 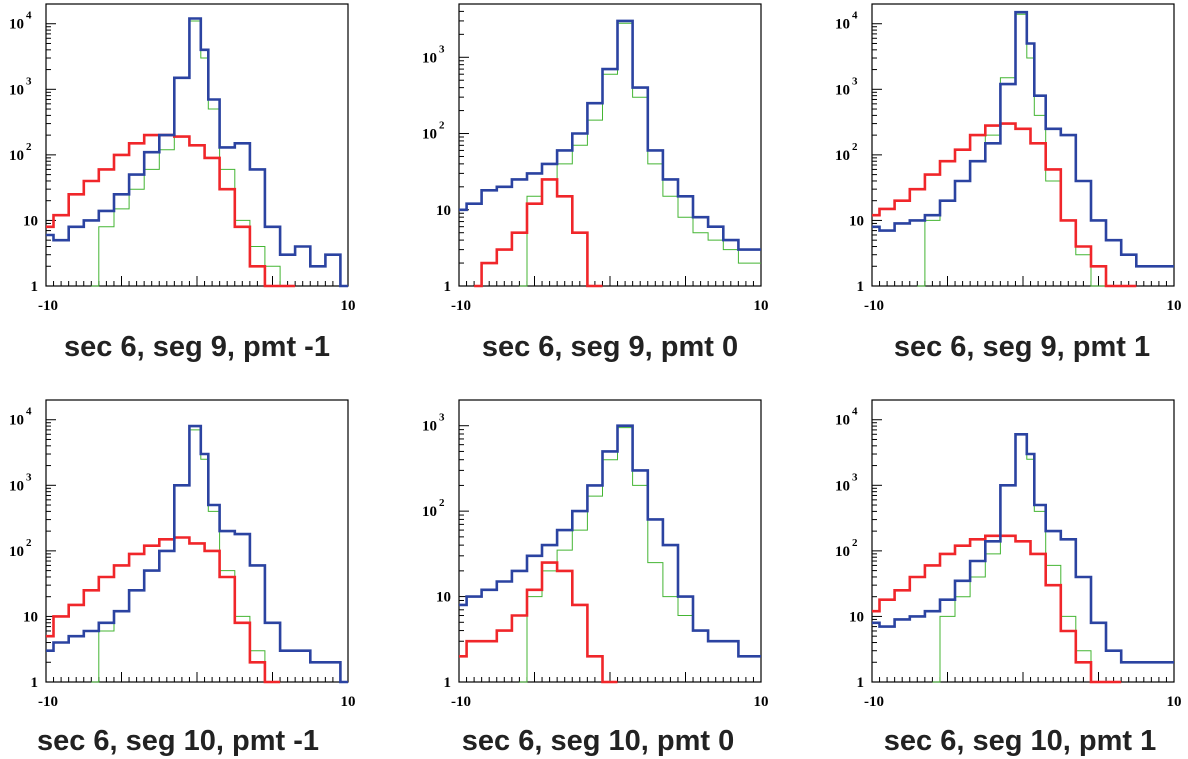 I want to click on panel-title: sec 6, seg 10, pmt 1, so click(x=1020, y=741).